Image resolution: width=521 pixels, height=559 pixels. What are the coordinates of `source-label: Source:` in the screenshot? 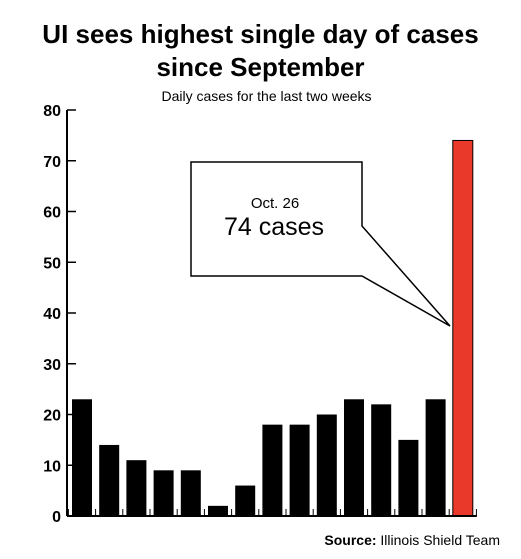 It's located at (350, 540).